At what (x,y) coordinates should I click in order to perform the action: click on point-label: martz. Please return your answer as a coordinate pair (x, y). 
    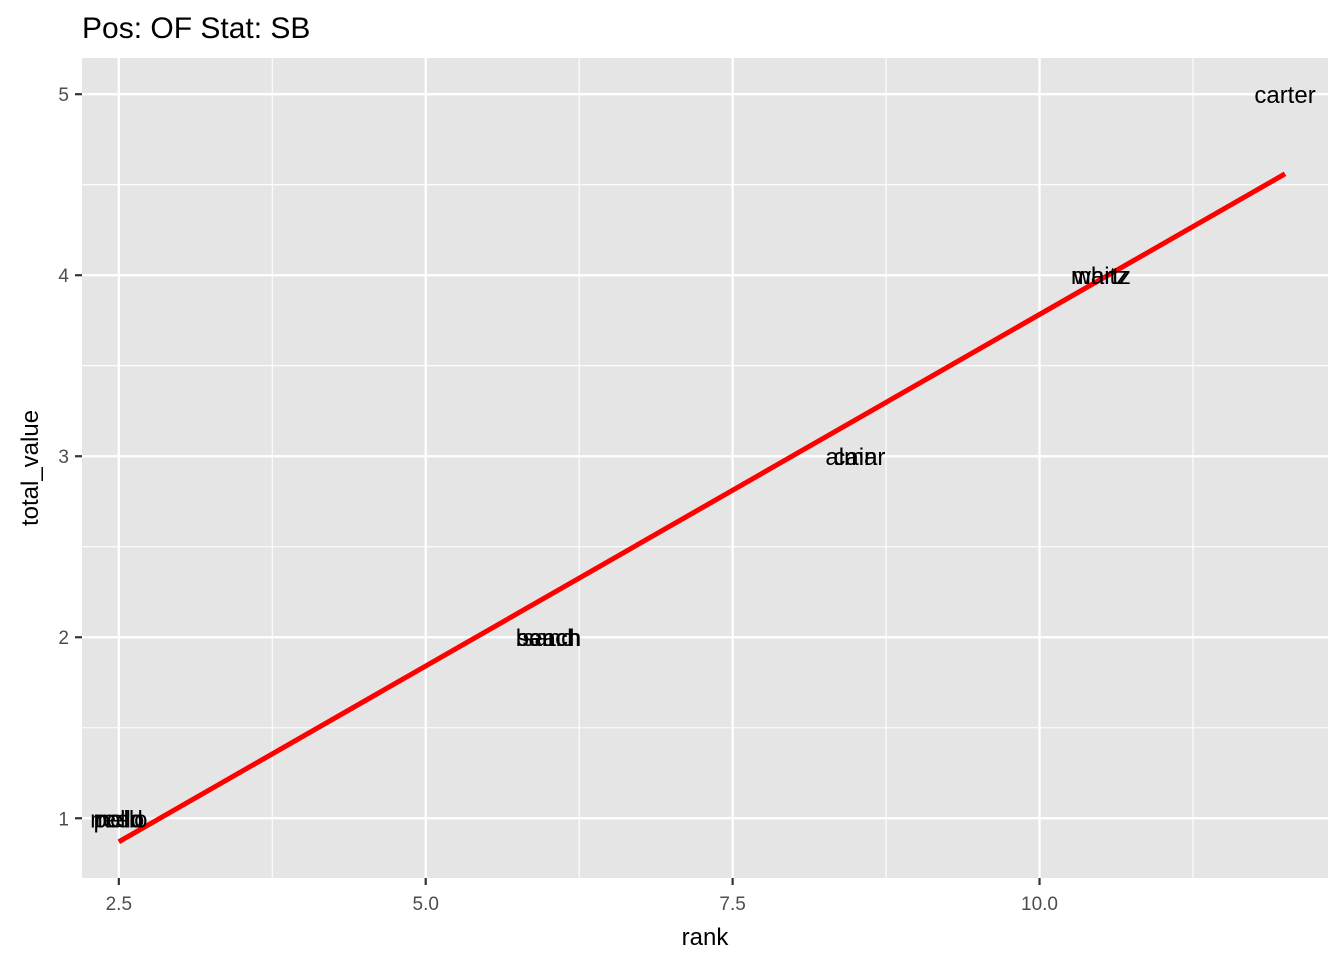
    Looking at the image, I should click on (1101, 276).